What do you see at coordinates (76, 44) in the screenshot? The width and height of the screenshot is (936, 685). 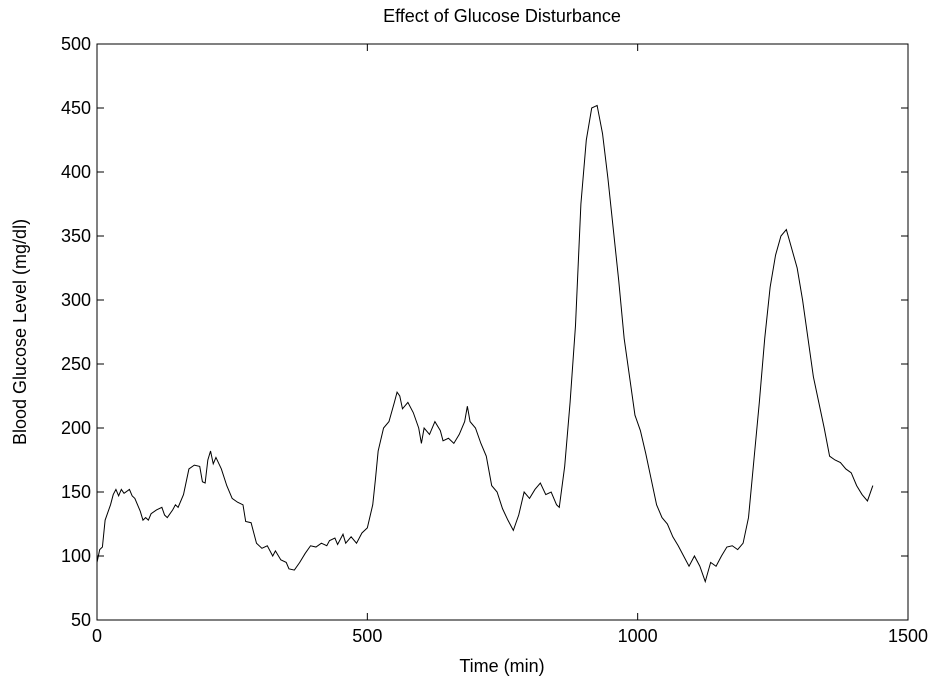 I see `y-tick-label: 500` at bounding box center [76, 44].